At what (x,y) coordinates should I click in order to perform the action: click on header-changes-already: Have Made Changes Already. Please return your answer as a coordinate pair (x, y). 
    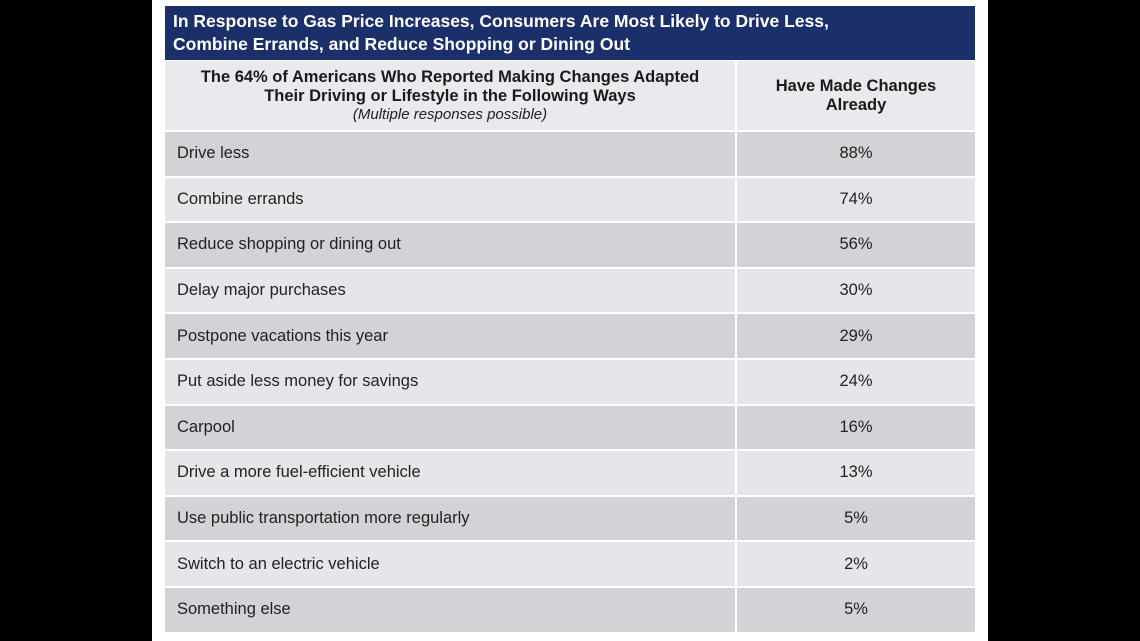
    Looking at the image, I should click on (855, 96).